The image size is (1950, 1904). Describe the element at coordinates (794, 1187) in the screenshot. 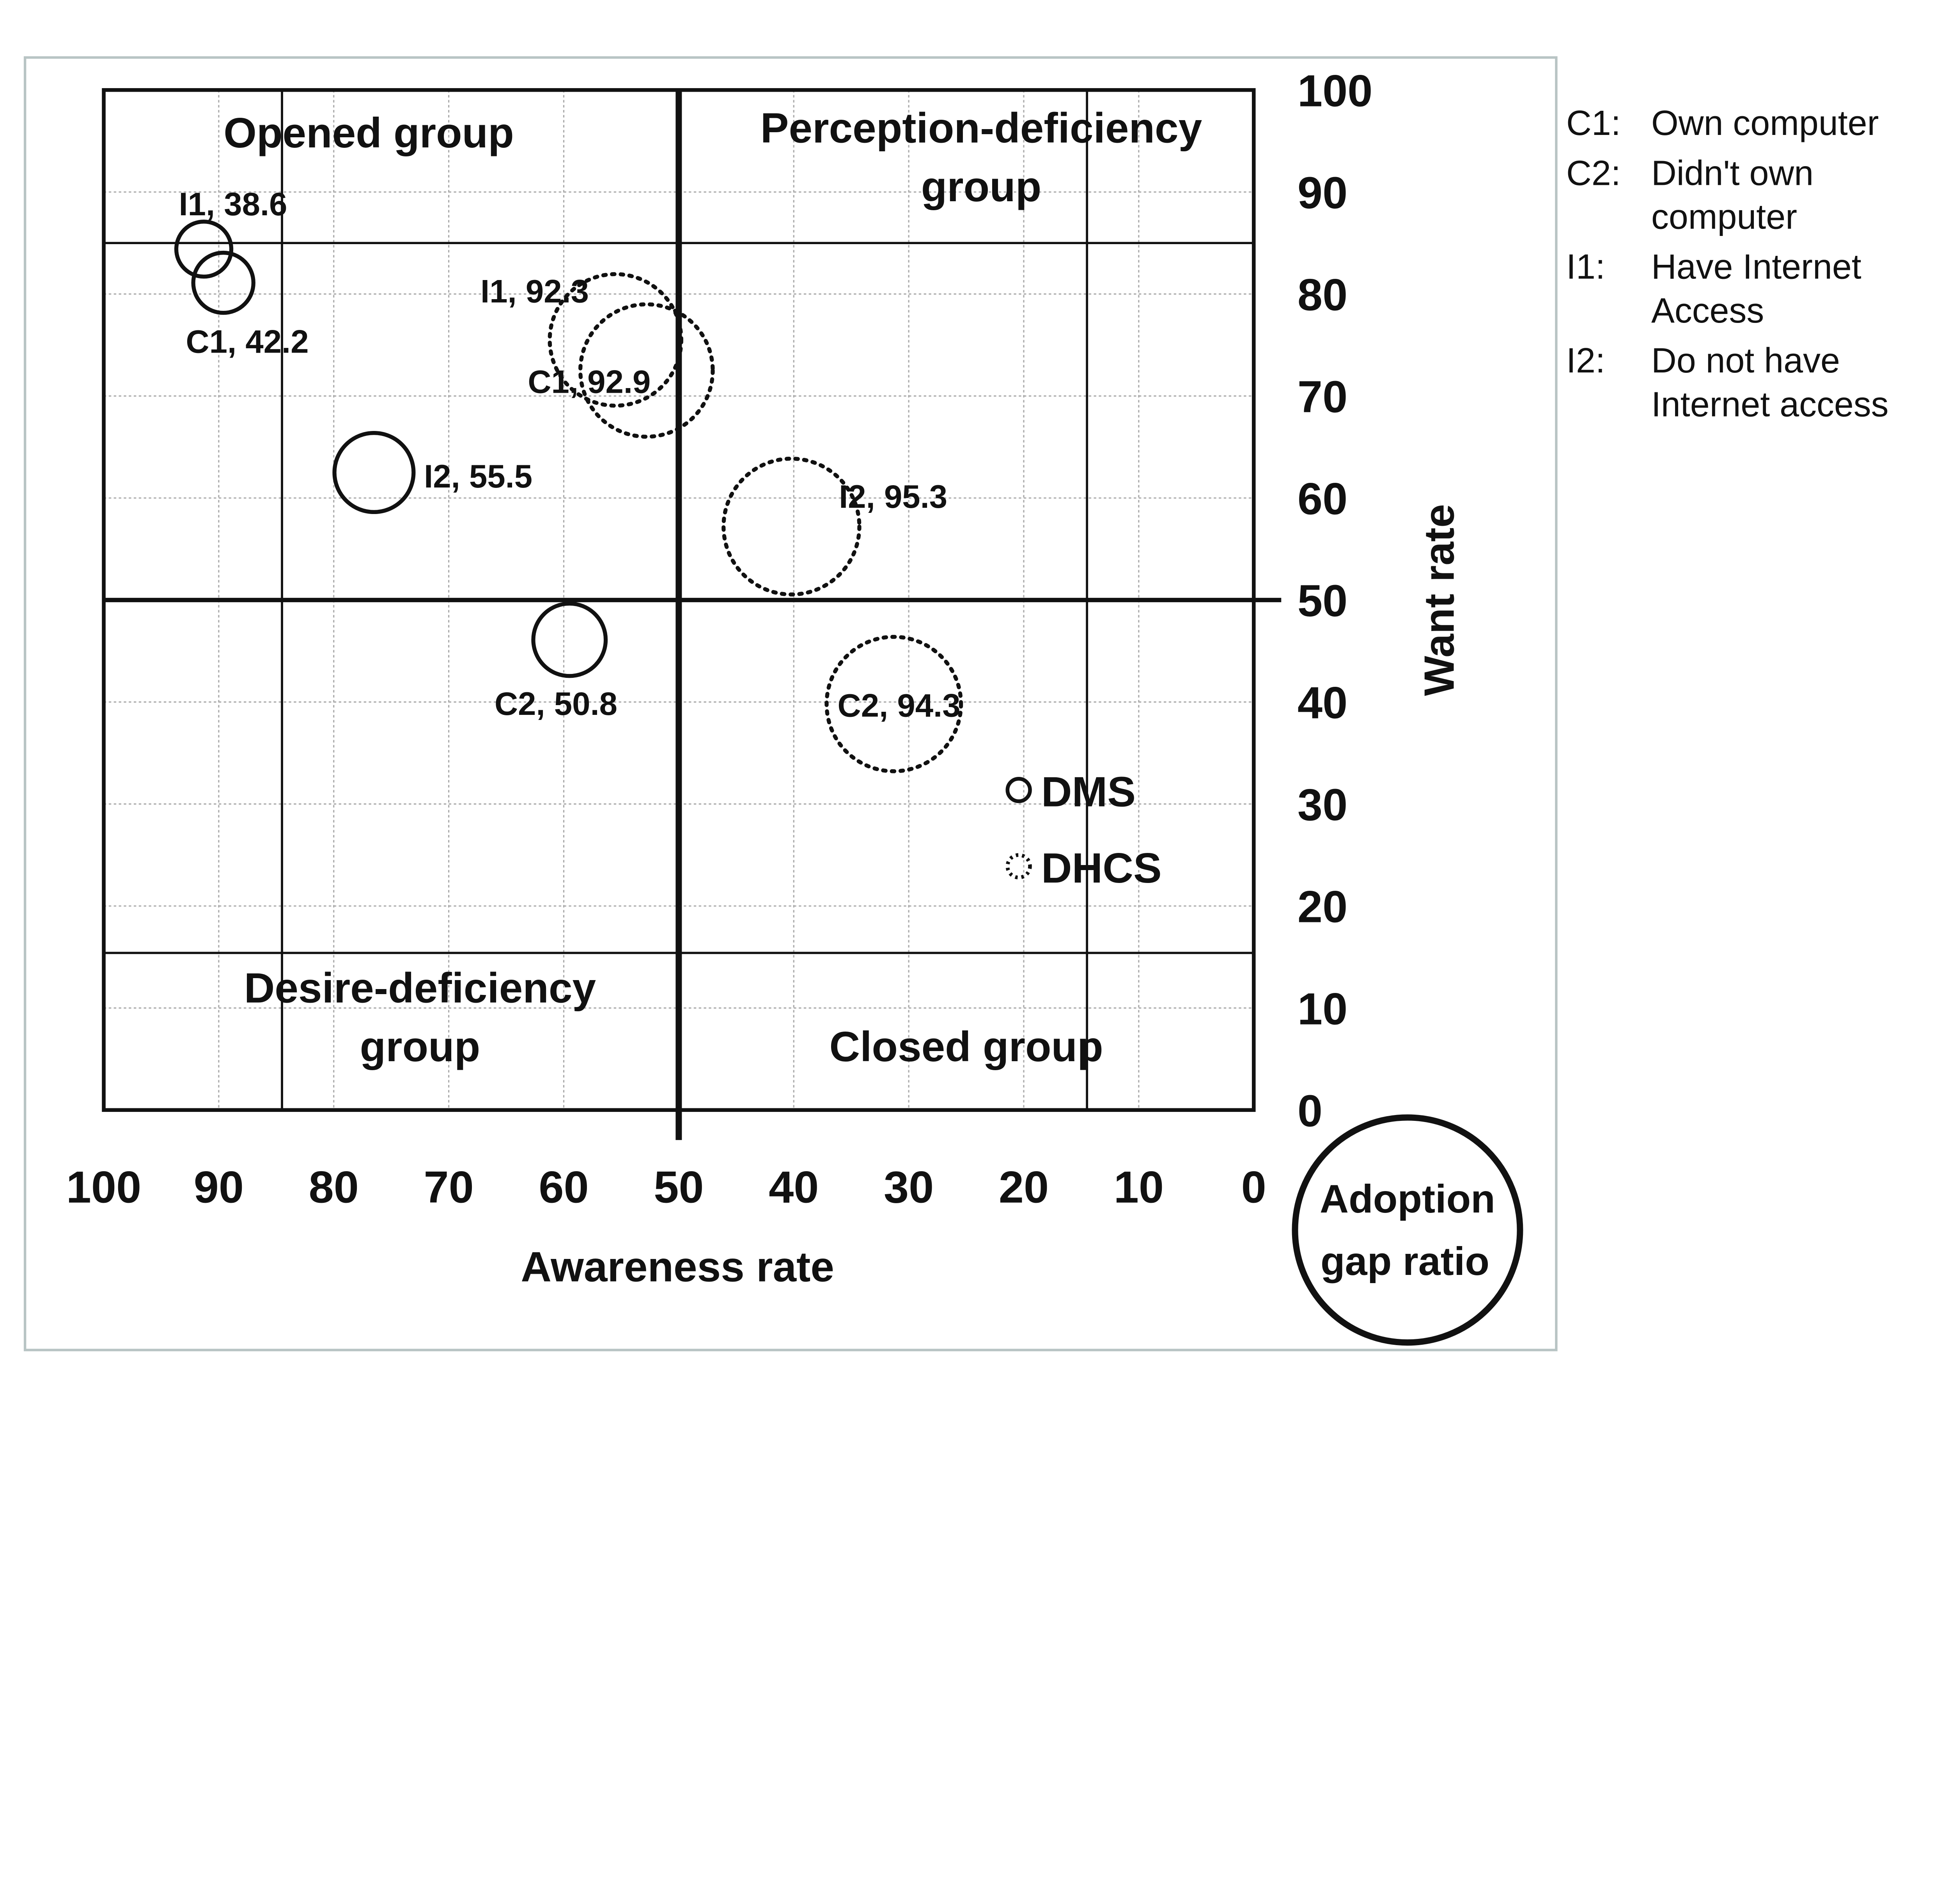

I see `x-tick-label: 40` at that location.